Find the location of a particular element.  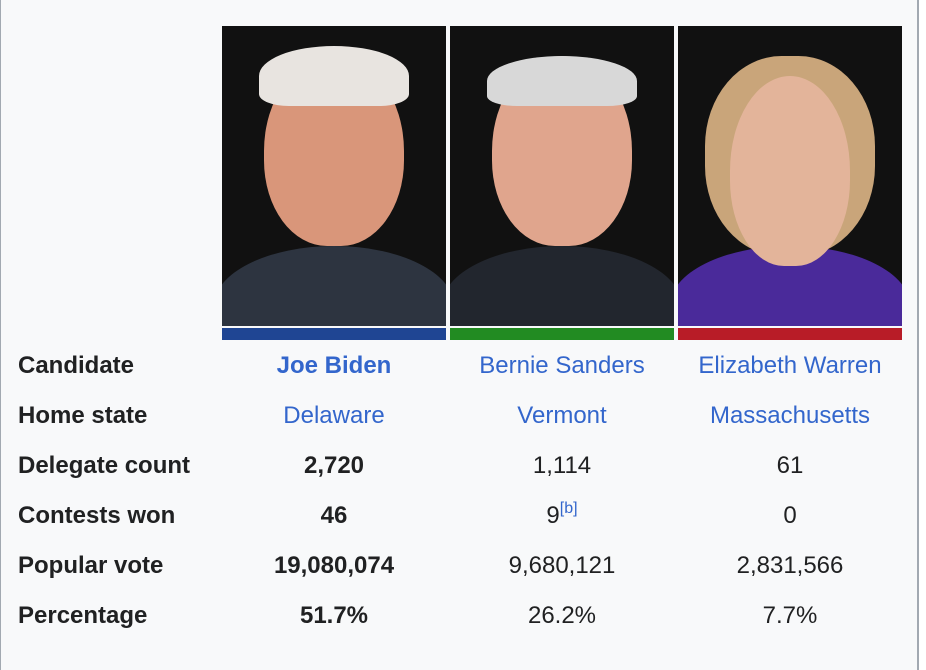

value: 2,720 is located at coordinates (334, 465).